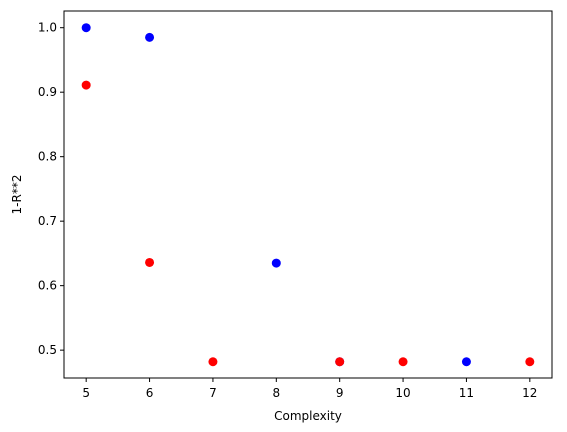 The height and width of the screenshot is (432, 567). I want to click on y-tick-label: 0.9, so click(47, 92).